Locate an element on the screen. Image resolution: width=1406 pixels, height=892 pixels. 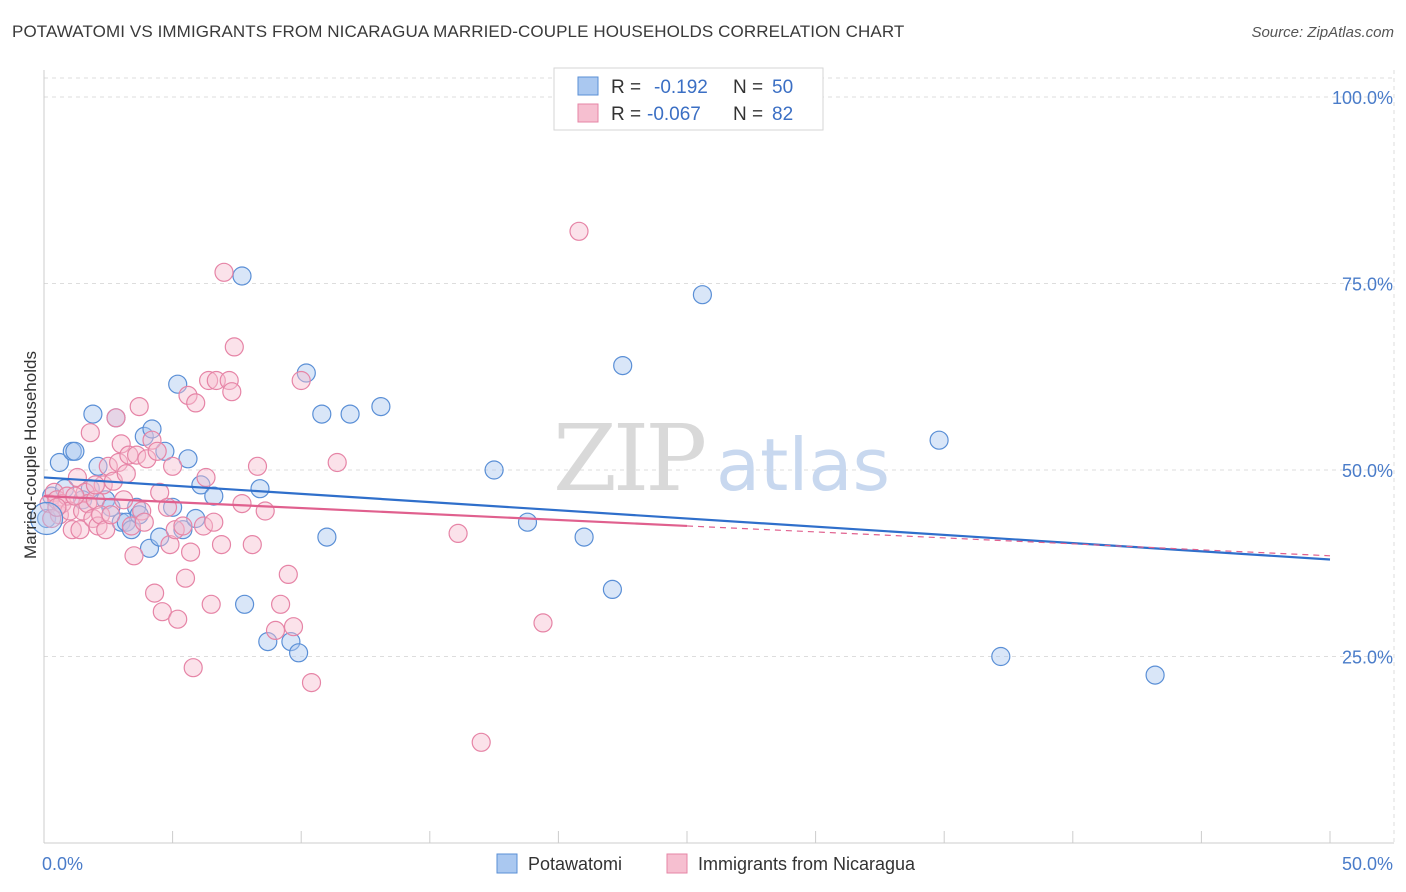
point-potawatomi-cluster is located at coordinates (46, 518).